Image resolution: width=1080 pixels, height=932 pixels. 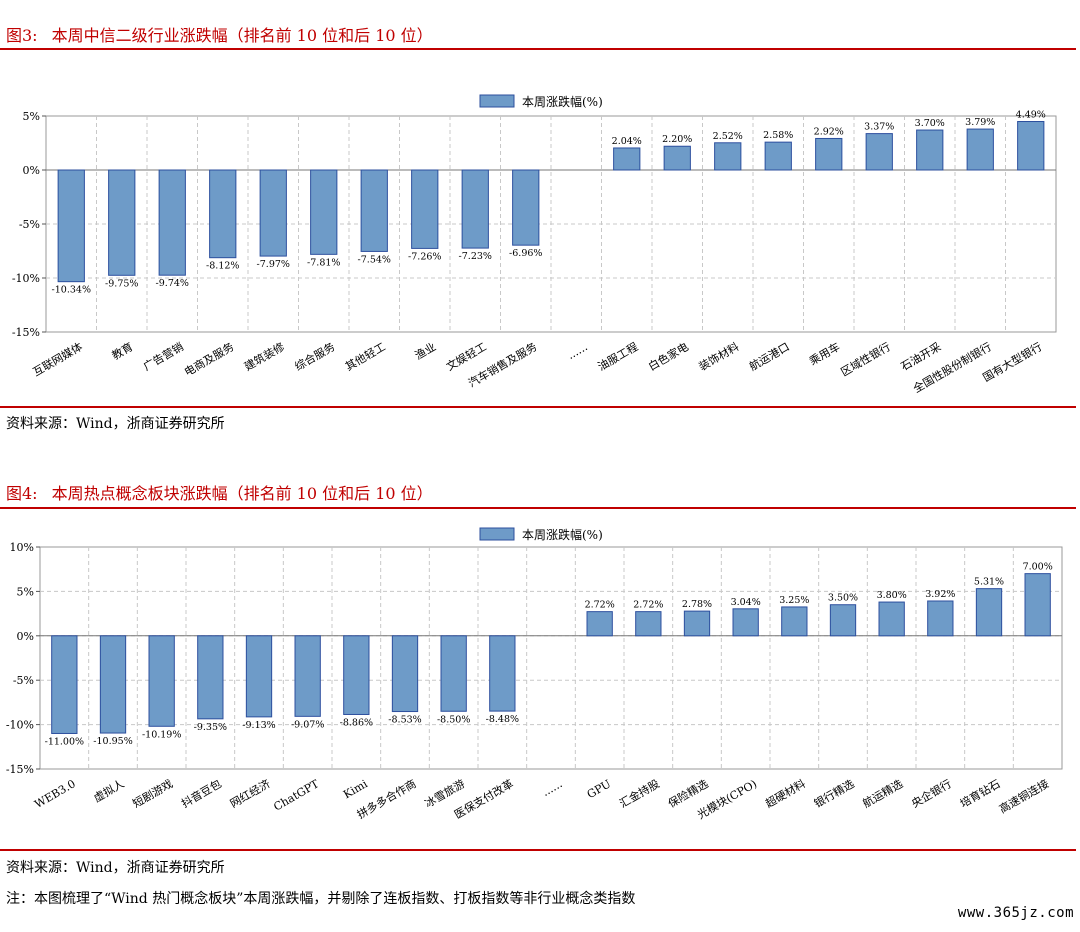 I want to click on chart1-legend: 本周涨跌幅(%), so click(x=541, y=101).